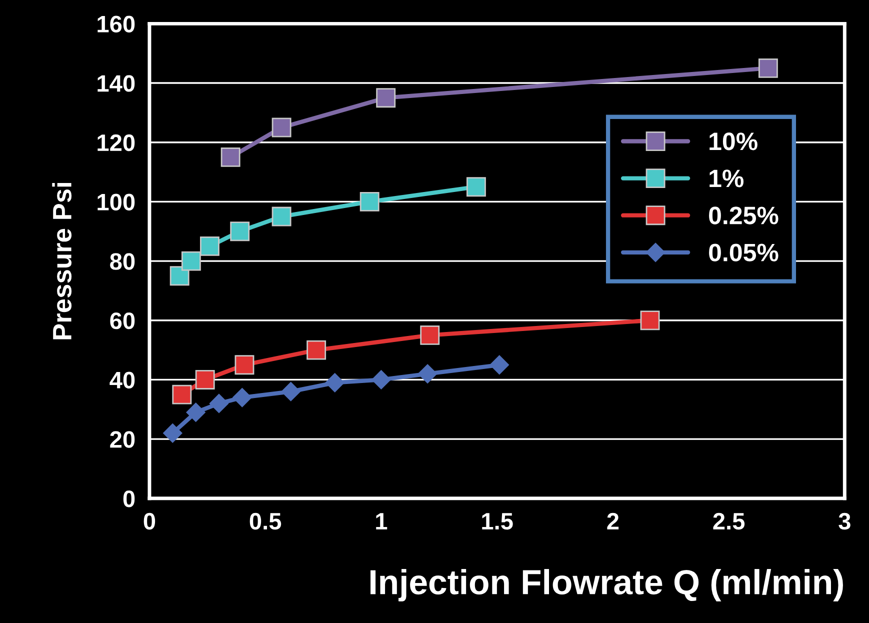  What do you see at coordinates (382, 521) in the screenshot?
I see `x-tick-label: 1` at bounding box center [382, 521].